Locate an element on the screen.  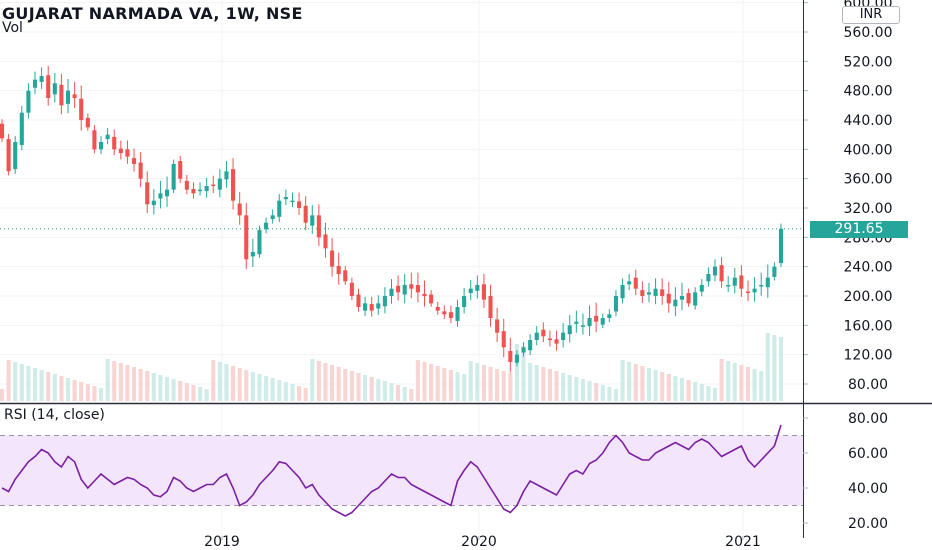
rsi-label: RSI (14, close) is located at coordinates (54, 415).